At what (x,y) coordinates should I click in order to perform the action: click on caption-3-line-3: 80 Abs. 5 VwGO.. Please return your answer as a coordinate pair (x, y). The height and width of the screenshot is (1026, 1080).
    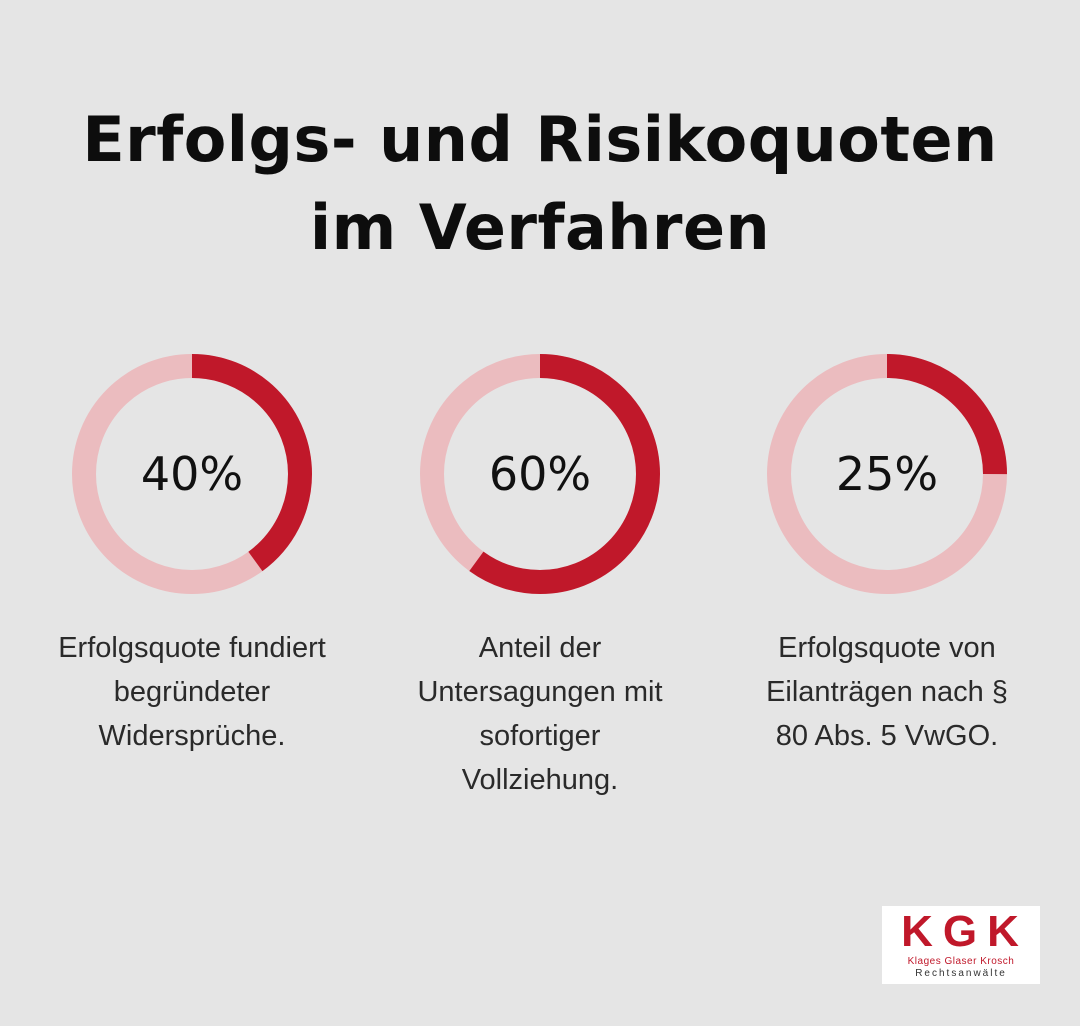
    Looking at the image, I should click on (887, 736).